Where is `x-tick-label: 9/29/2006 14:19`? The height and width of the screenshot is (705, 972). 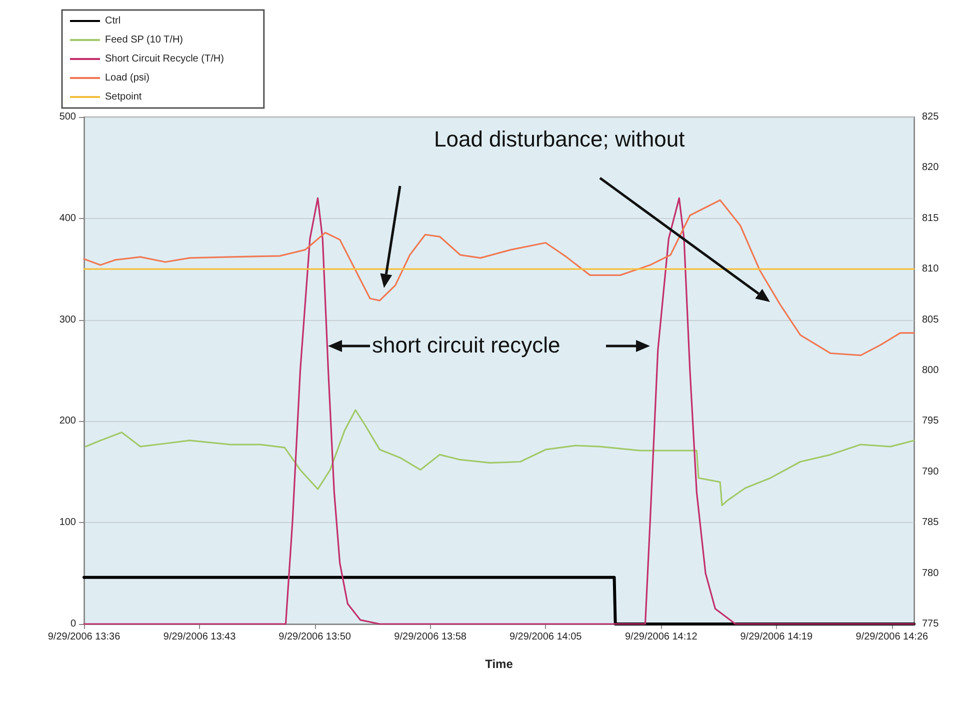 x-tick-label: 9/29/2006 14:19 is located at coordinates (776, 637).